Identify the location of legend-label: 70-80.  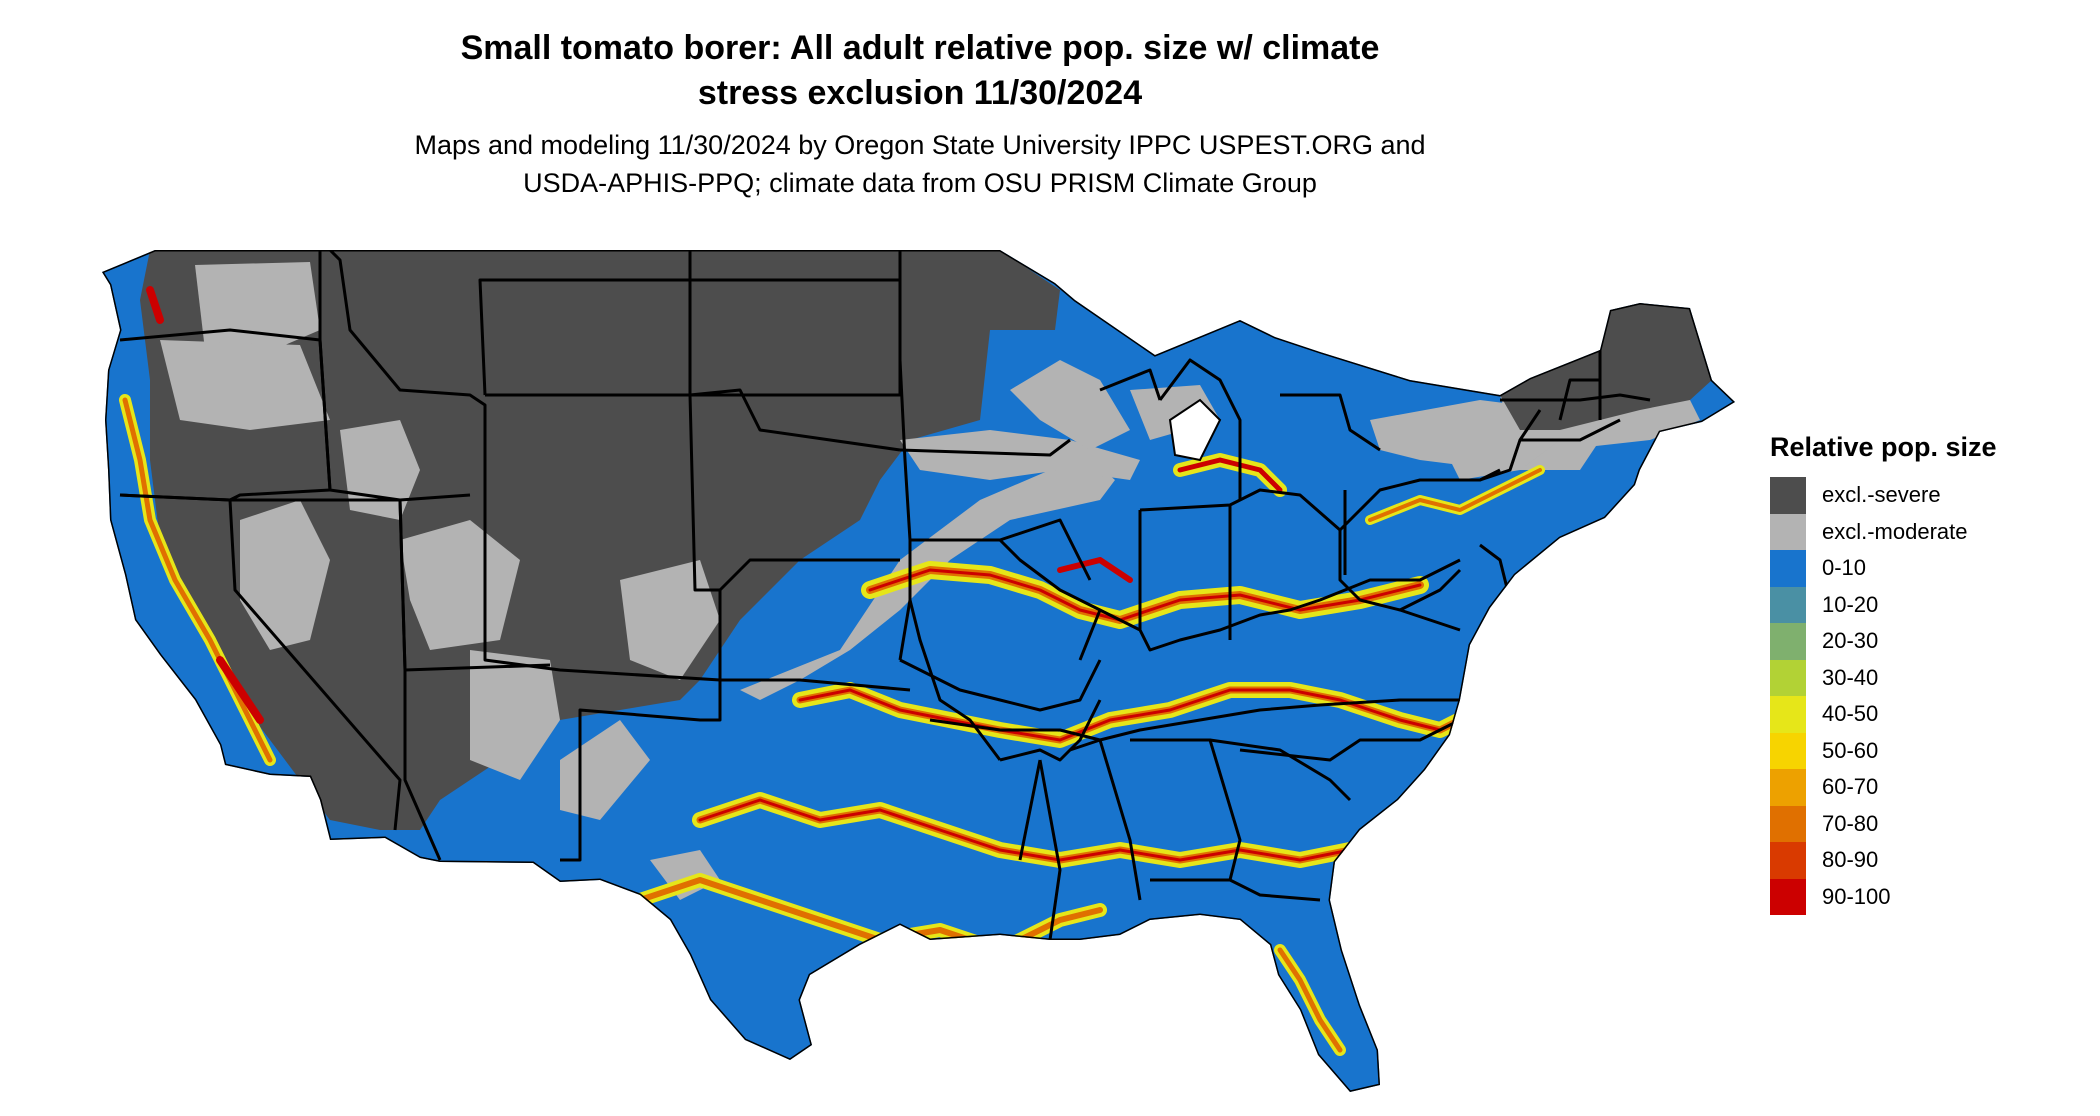
(1850, 823).